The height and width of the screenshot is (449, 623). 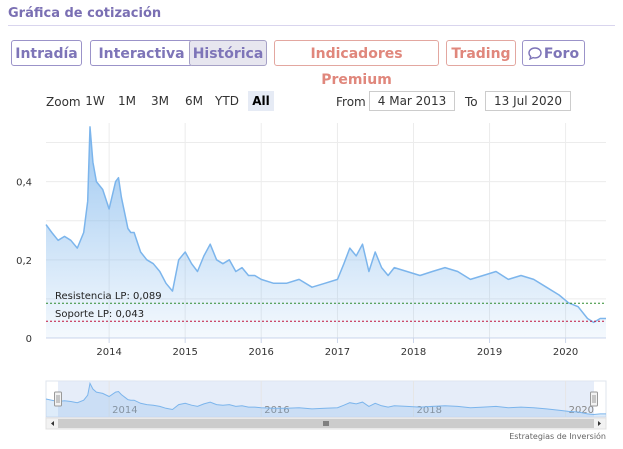 What do you see at coordinates (528, 101) in the screenshot?
I see `to-date-input` at bounding box center [528, 101].